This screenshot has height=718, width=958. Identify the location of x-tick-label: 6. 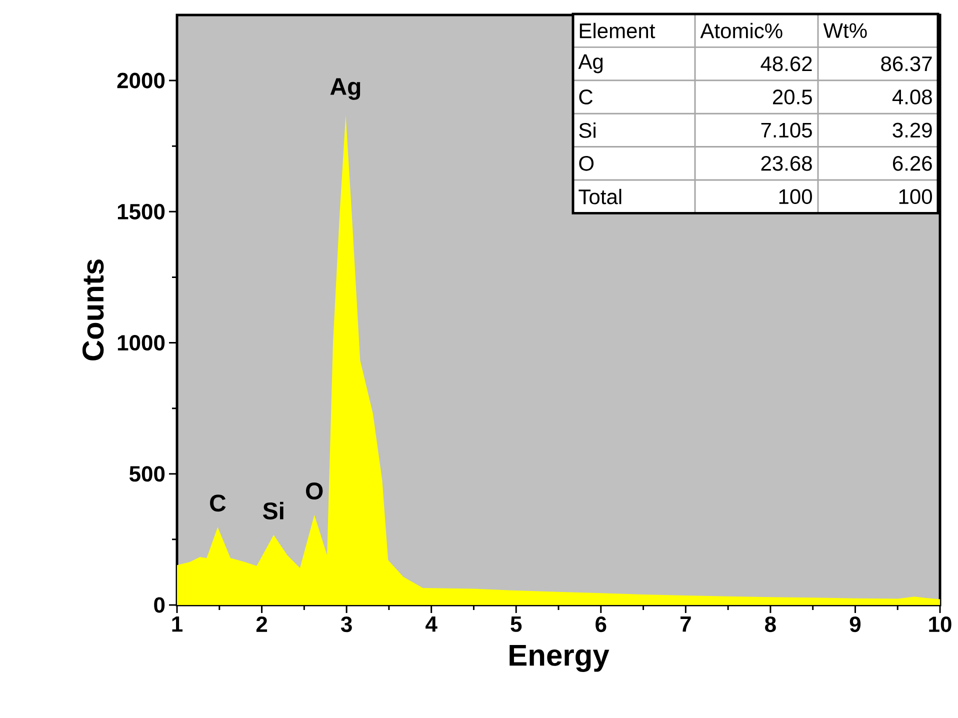
(601, 624).